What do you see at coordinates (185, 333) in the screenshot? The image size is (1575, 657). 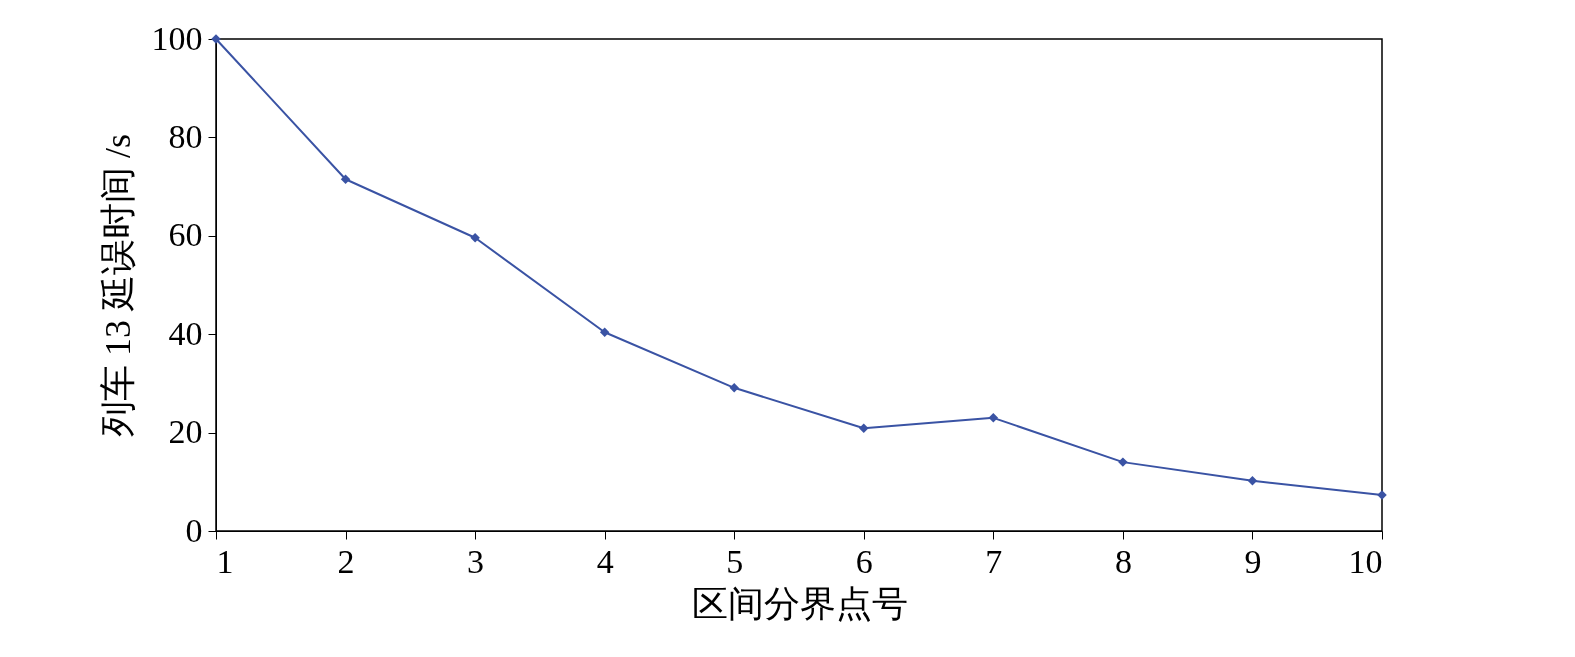 I see `y-tick-label: 40` at bounding box center [185, 333].